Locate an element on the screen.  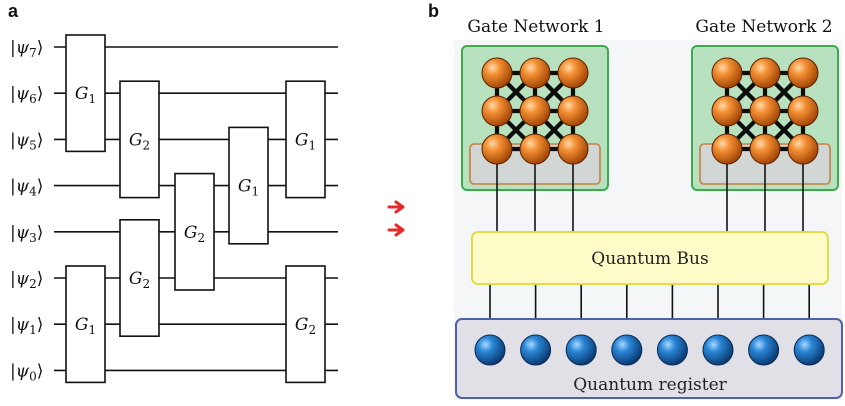
gate-network-1-title: Gate Network 1 is located at coordinates (535, 27).